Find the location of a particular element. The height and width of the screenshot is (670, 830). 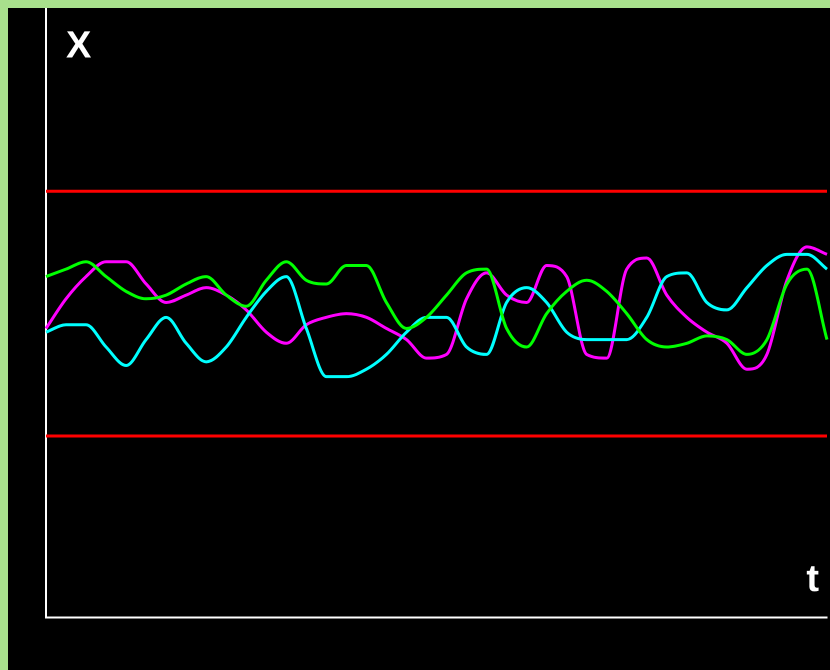

y-axis-title: X is located at coordinates (79, 45).